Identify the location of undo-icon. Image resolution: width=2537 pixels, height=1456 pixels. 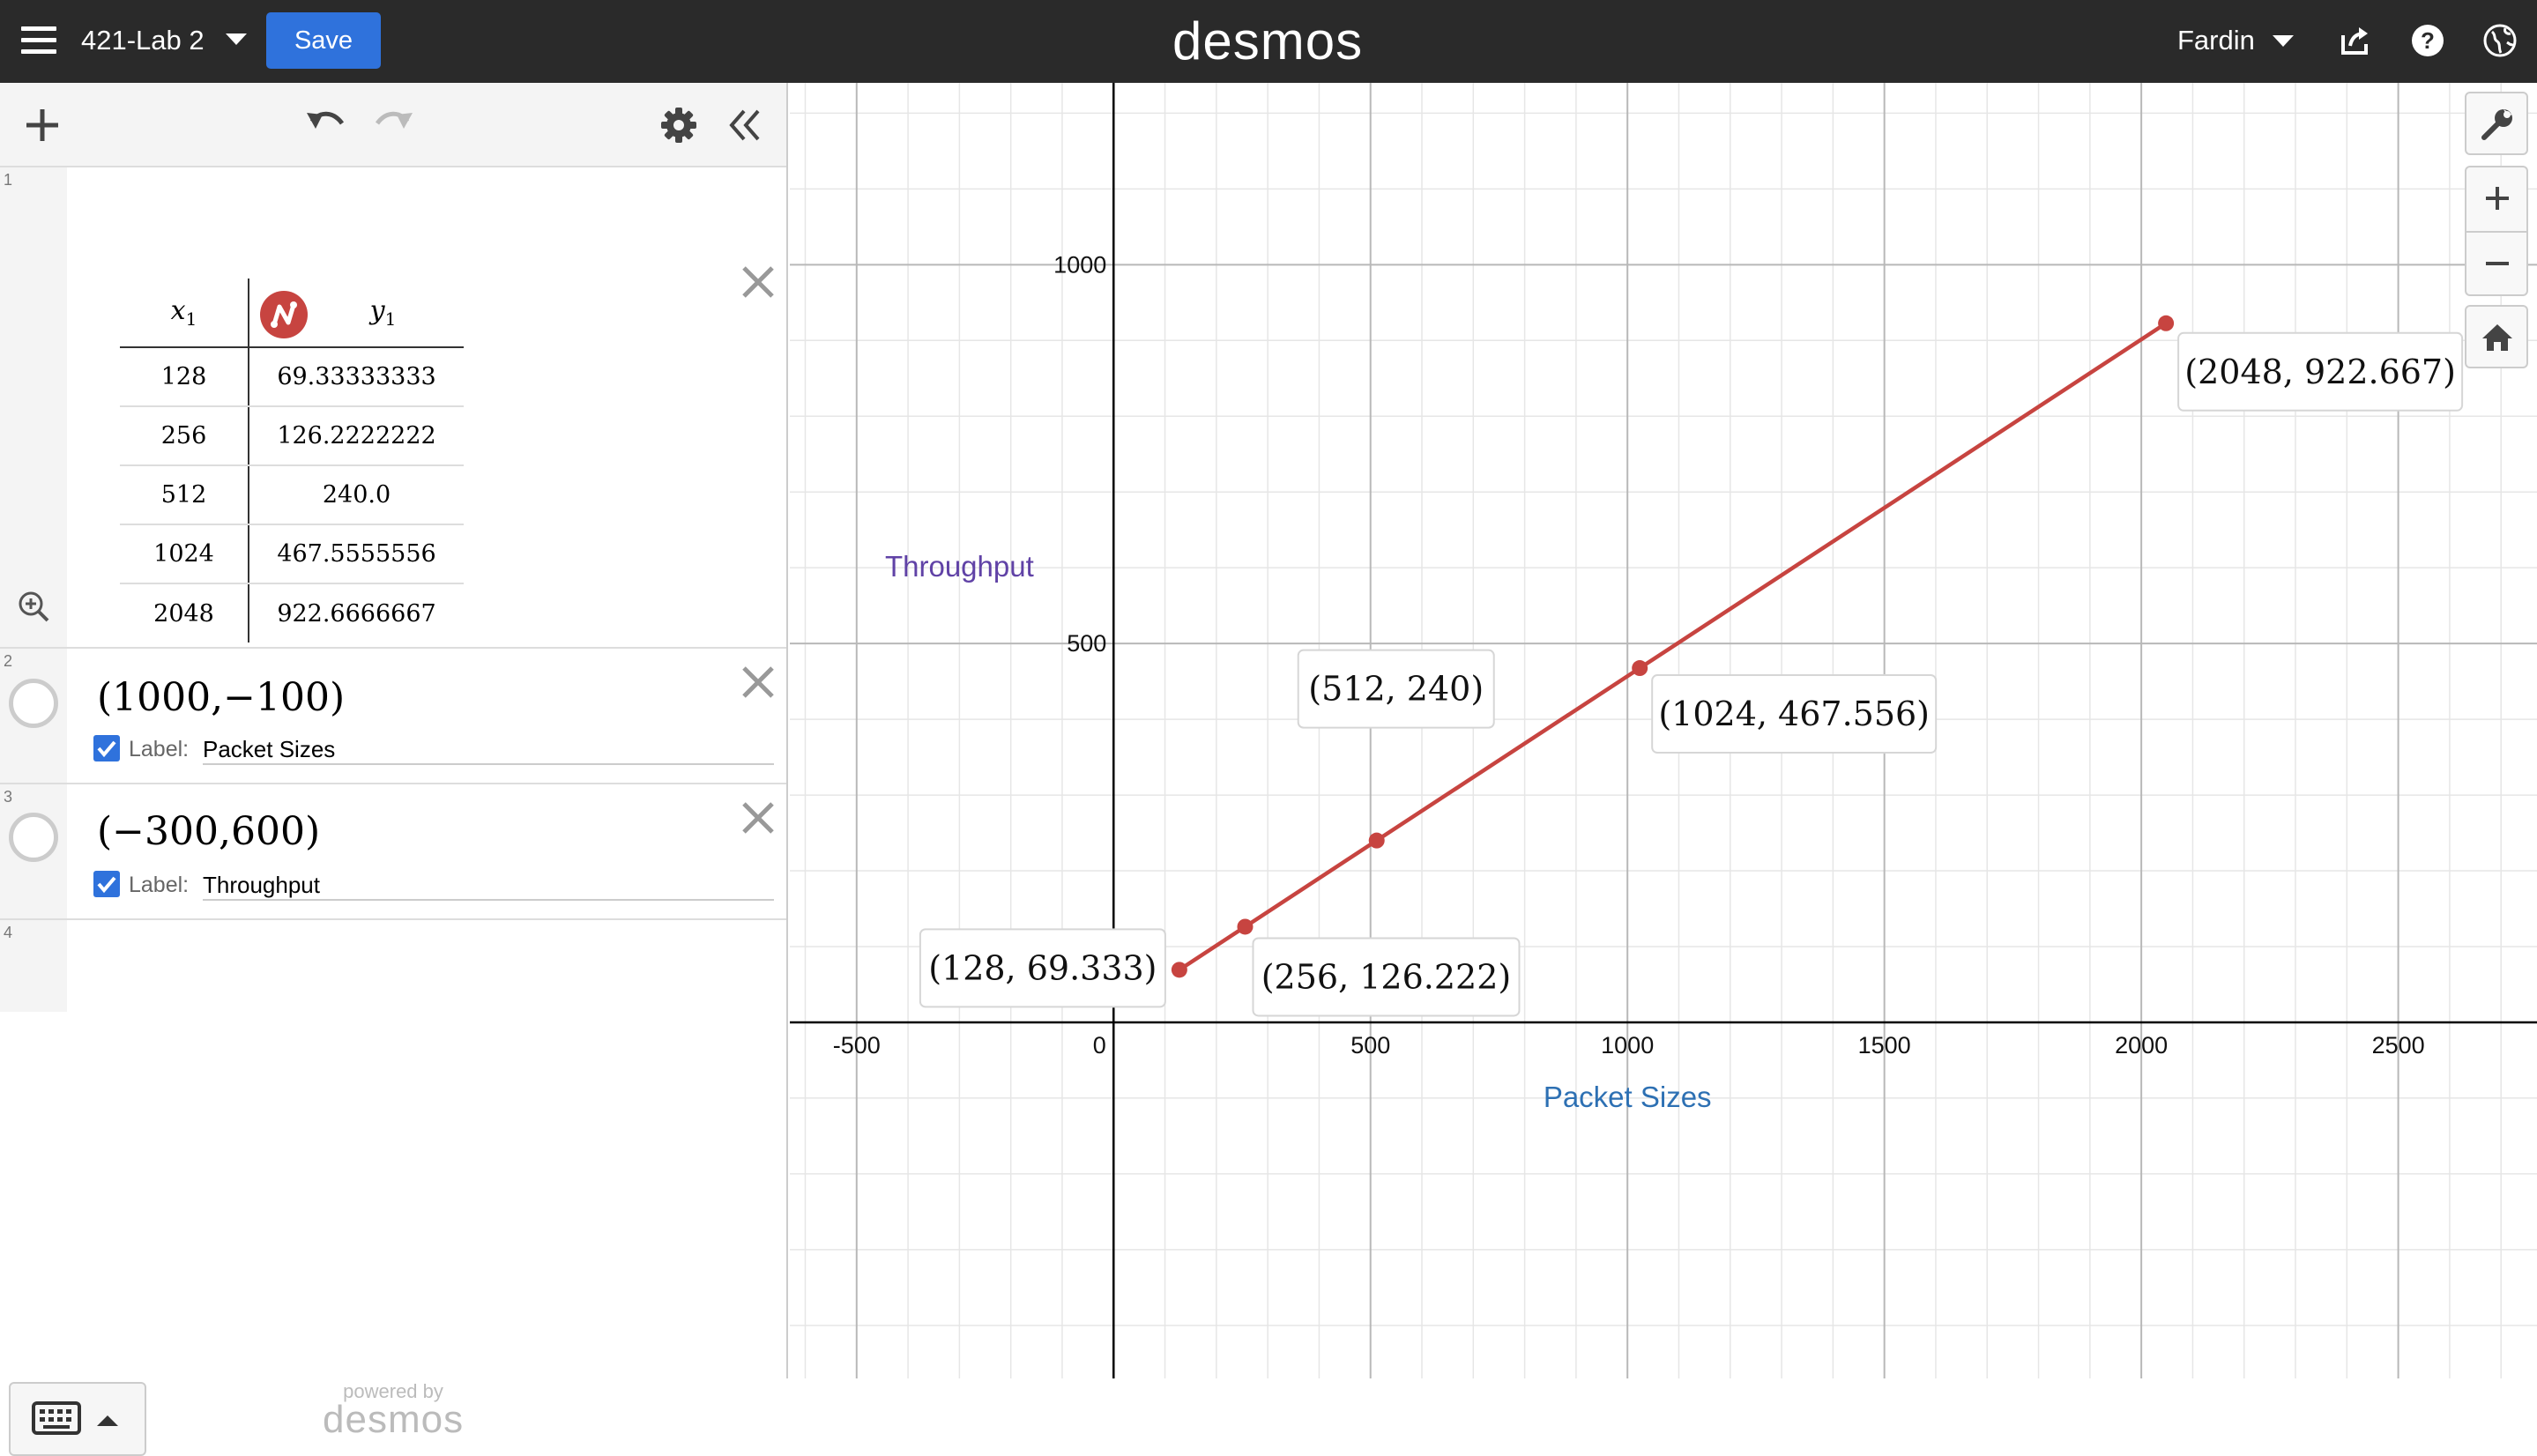
(326, 123).